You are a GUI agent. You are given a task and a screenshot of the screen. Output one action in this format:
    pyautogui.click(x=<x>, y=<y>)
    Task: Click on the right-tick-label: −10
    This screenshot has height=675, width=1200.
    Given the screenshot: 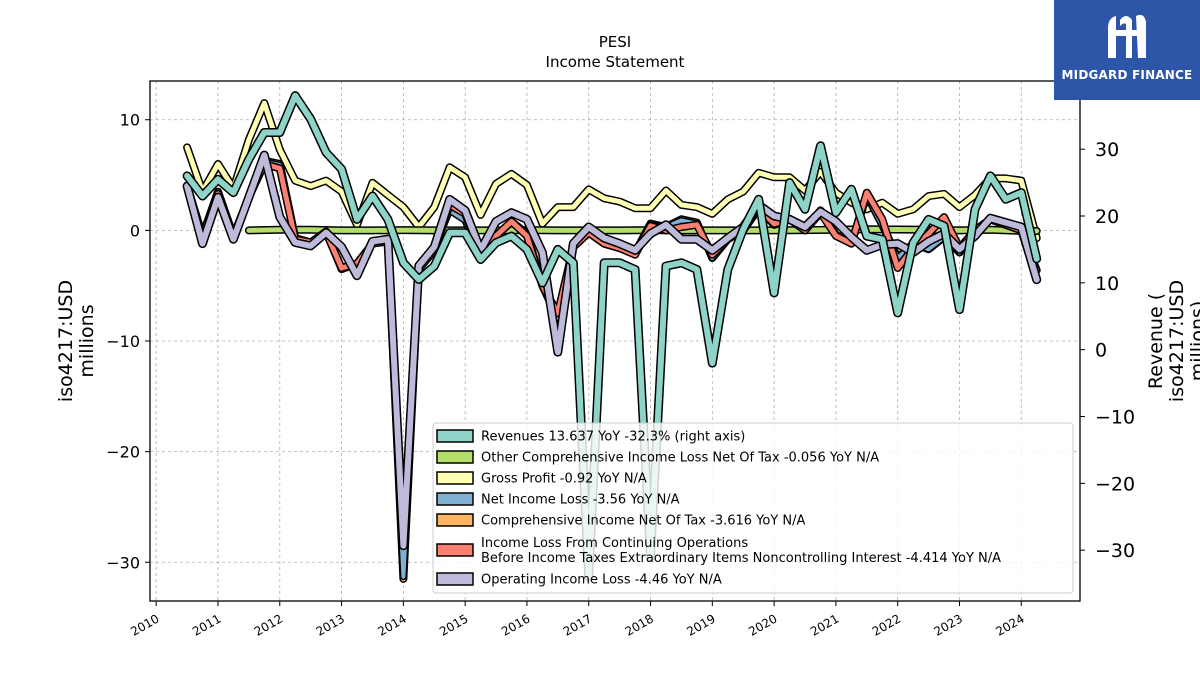 What is the action you would take?
    pyautogui.click(x=1115, y=418)
    